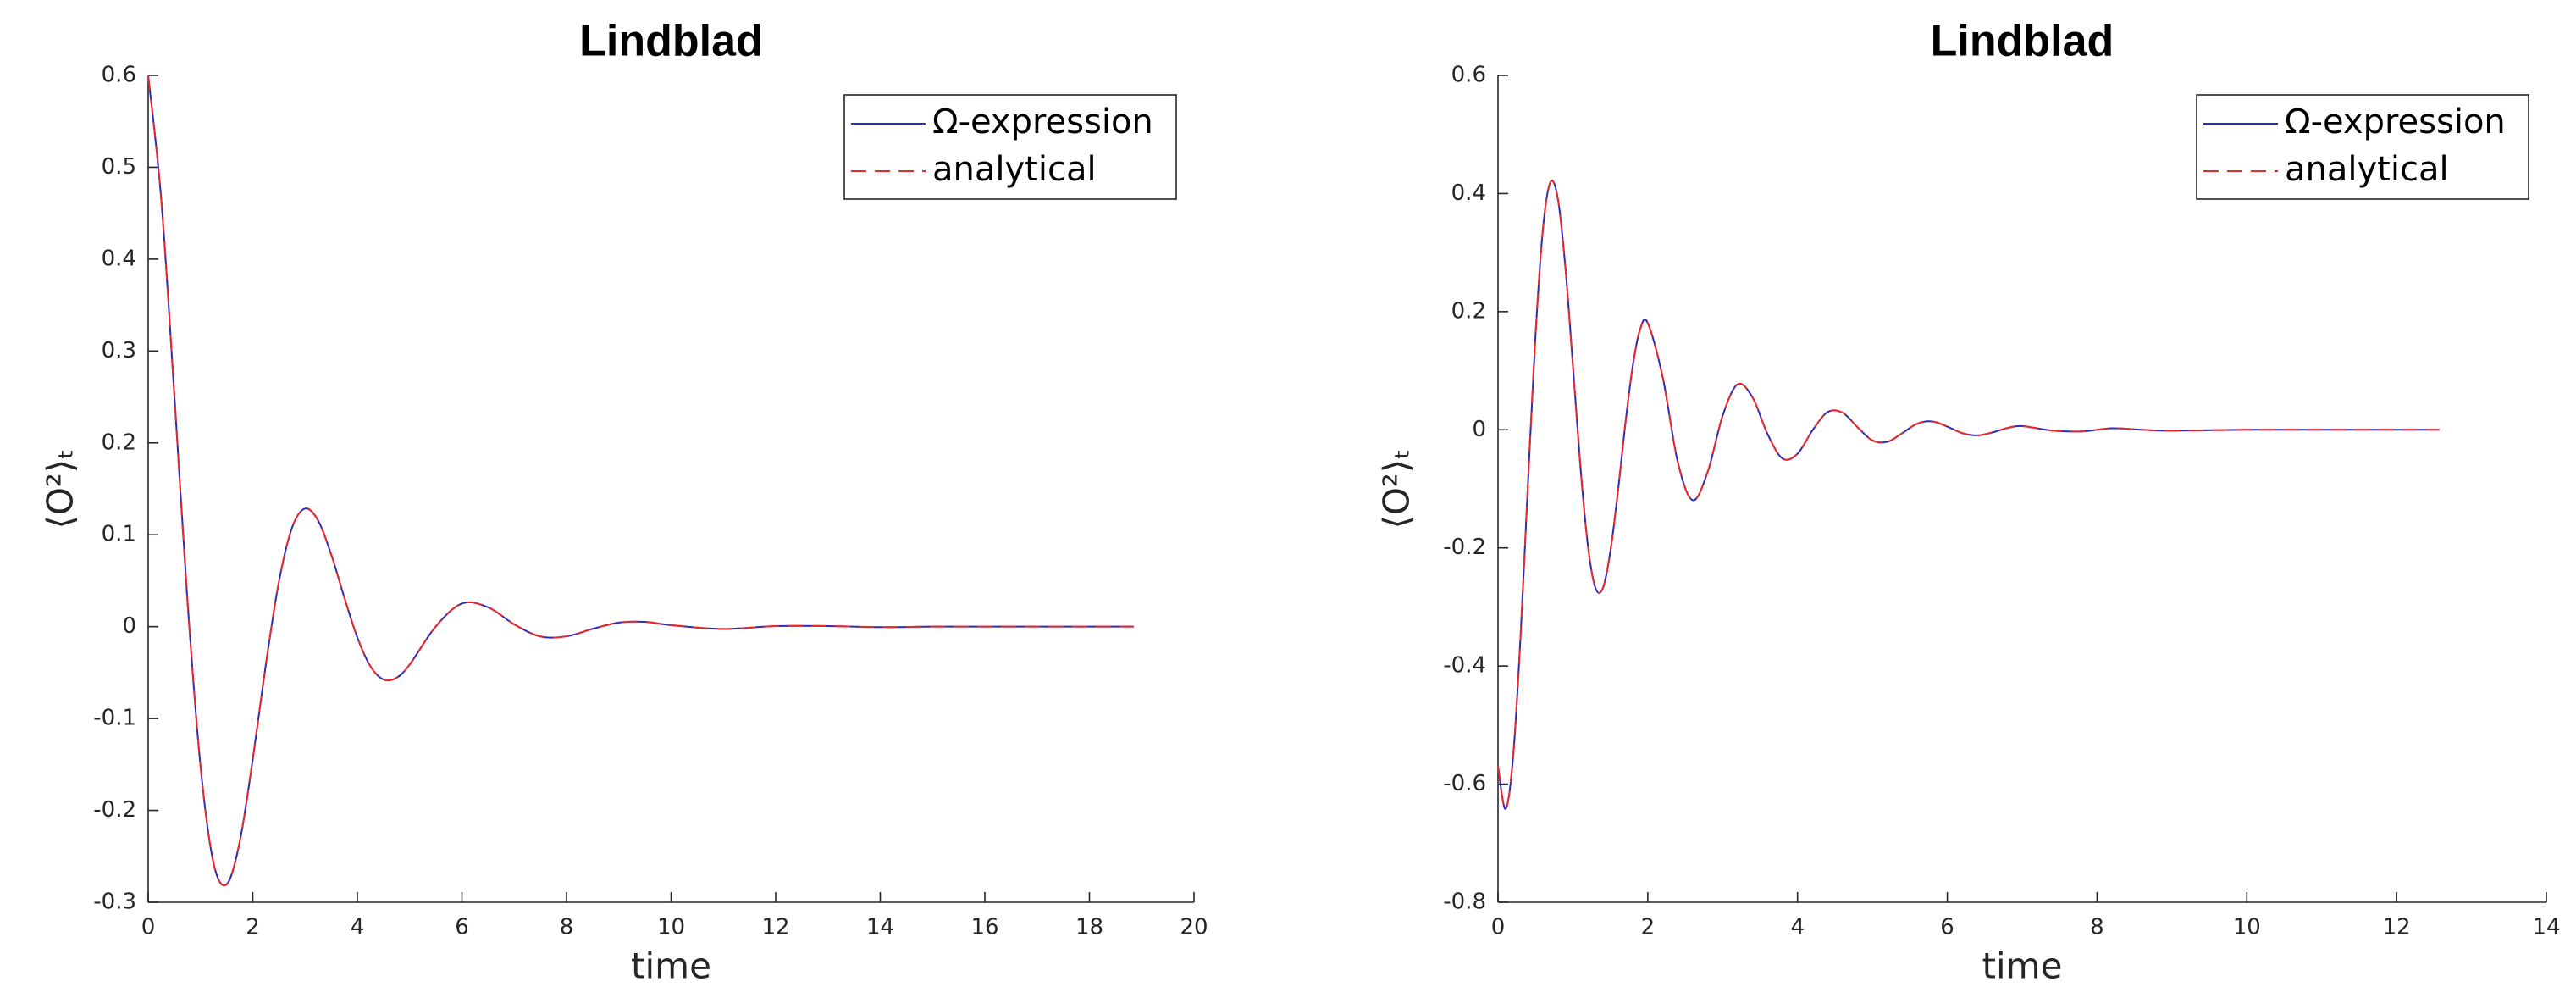 Image resolution: width=2576 pixels, height=998 pixels. Describe the element at coordinates (114, 902) in the screenshot. I see `y-tick-label: -0.3` at that location.